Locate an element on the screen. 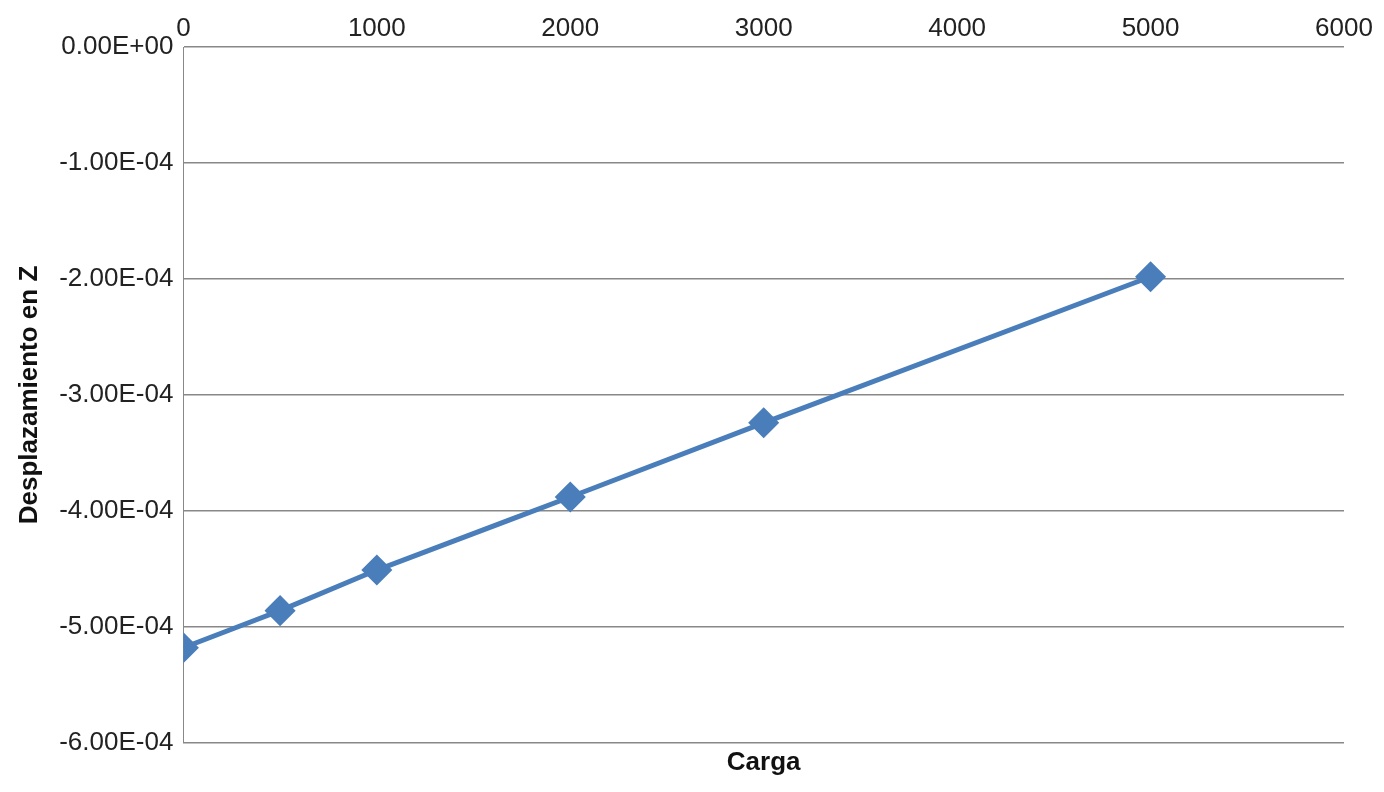 The image size is (1384, 792). x-tick-label: 2000 is located at coordinates (570, 26).